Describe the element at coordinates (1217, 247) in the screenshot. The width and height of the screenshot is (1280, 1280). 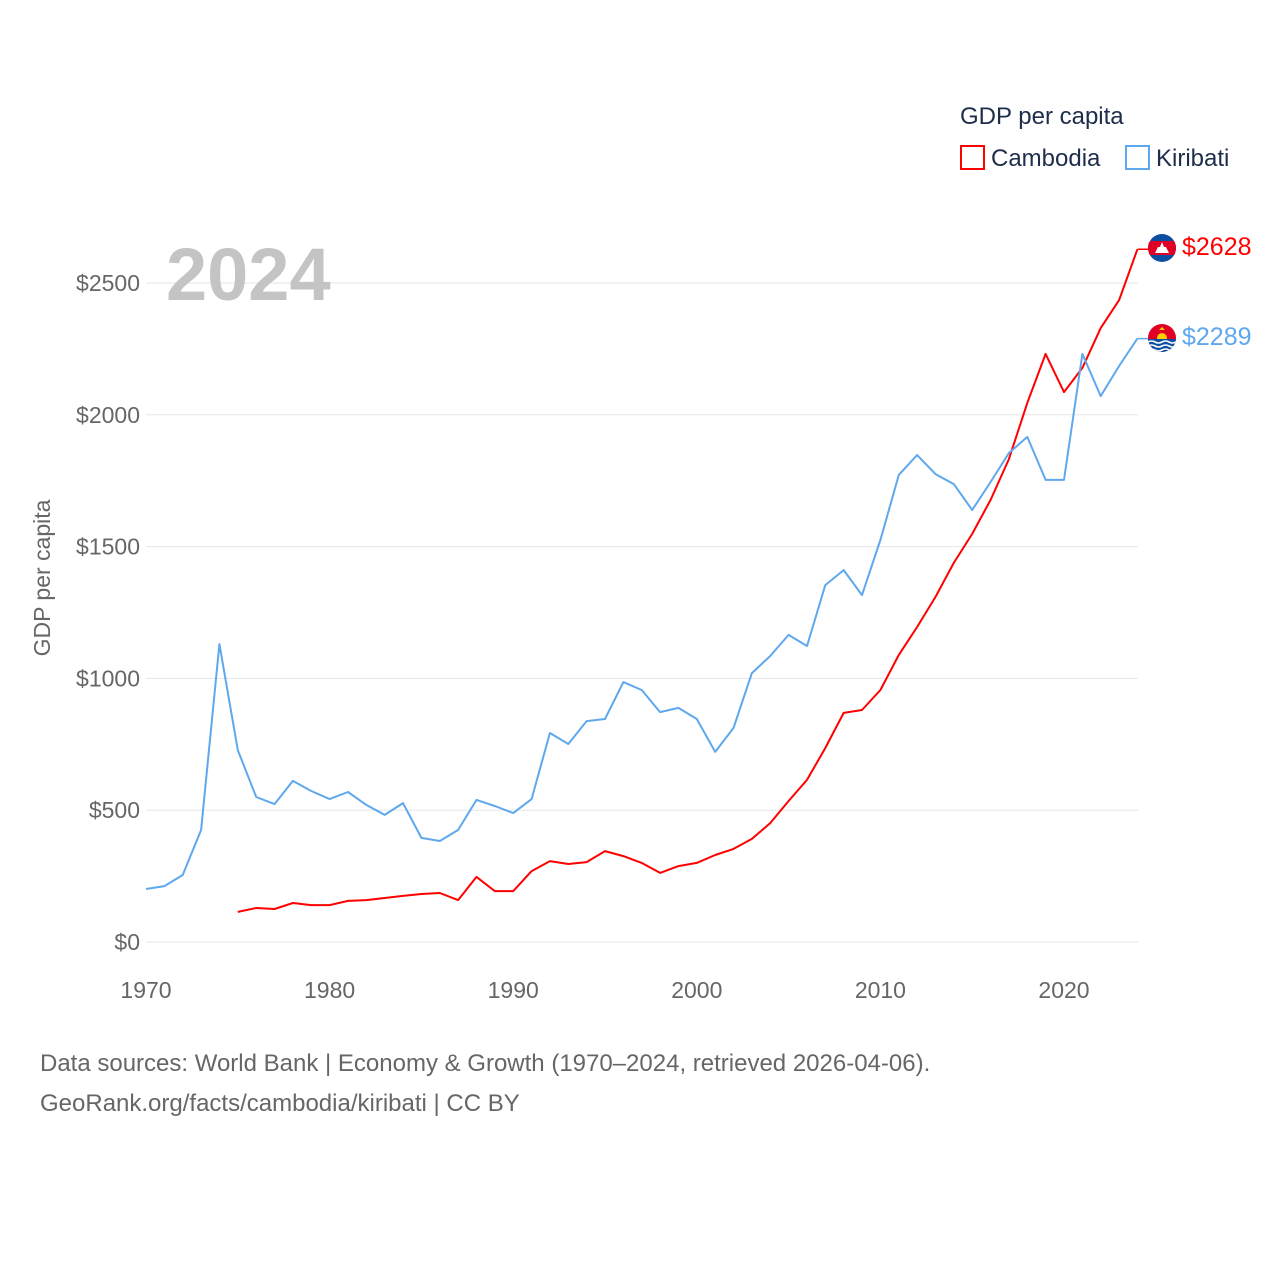
I see `cambodia-end-value: $2628` at that location.